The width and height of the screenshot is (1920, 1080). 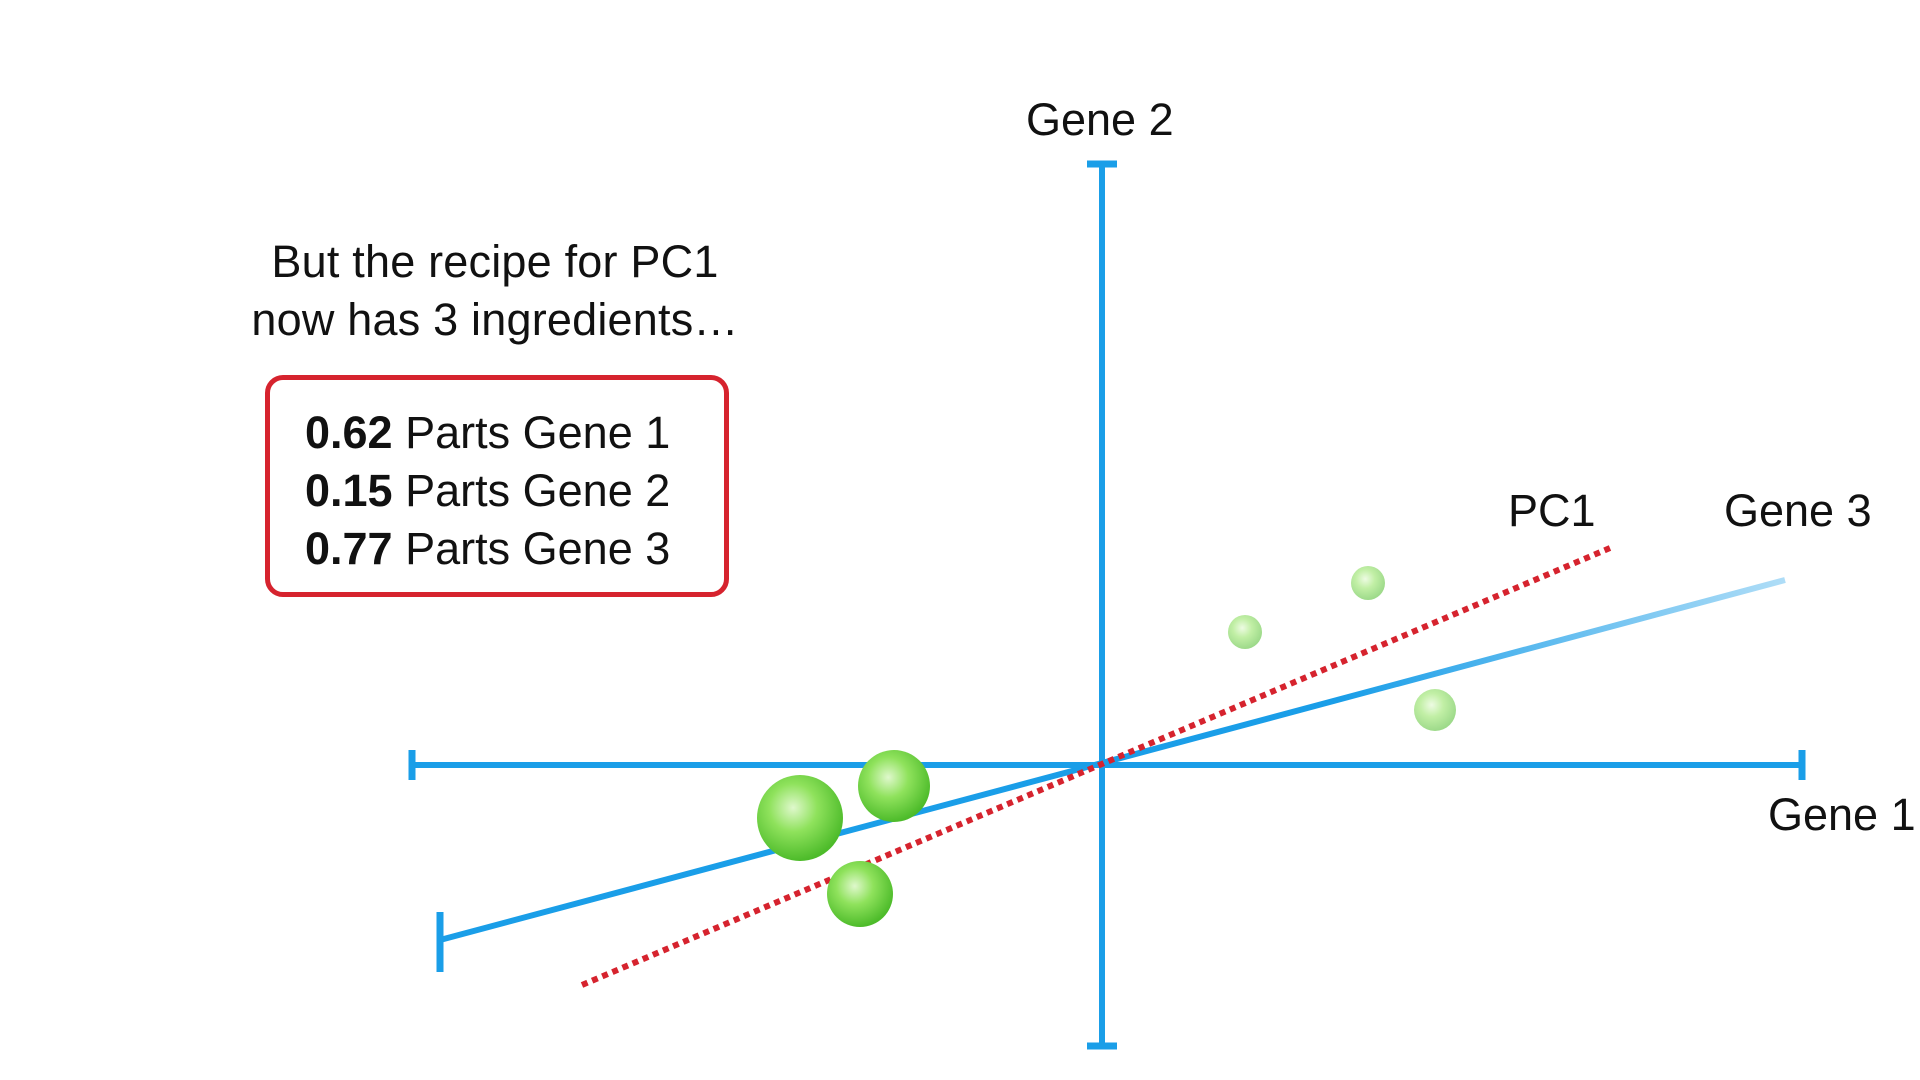 I want to click on recipe-line-gene3: 0.77 Parts Gene 3, so click(x=487, y=549).